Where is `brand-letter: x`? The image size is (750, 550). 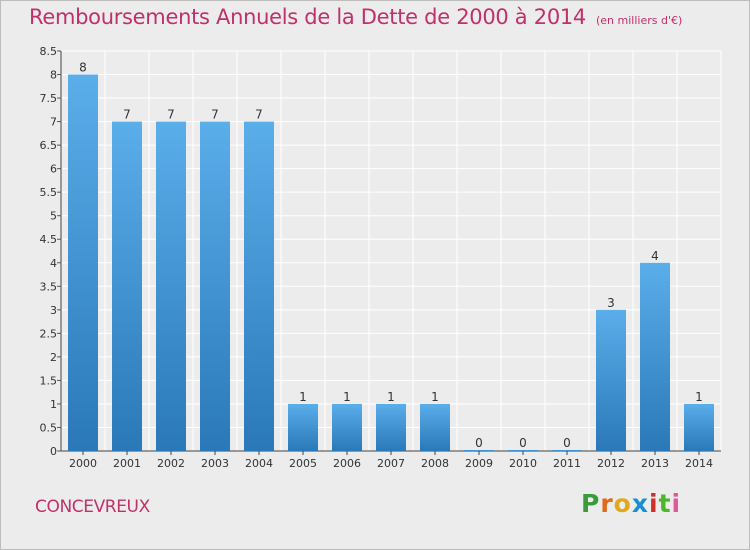
brand-letter: x is located at coordinates (640, 503).